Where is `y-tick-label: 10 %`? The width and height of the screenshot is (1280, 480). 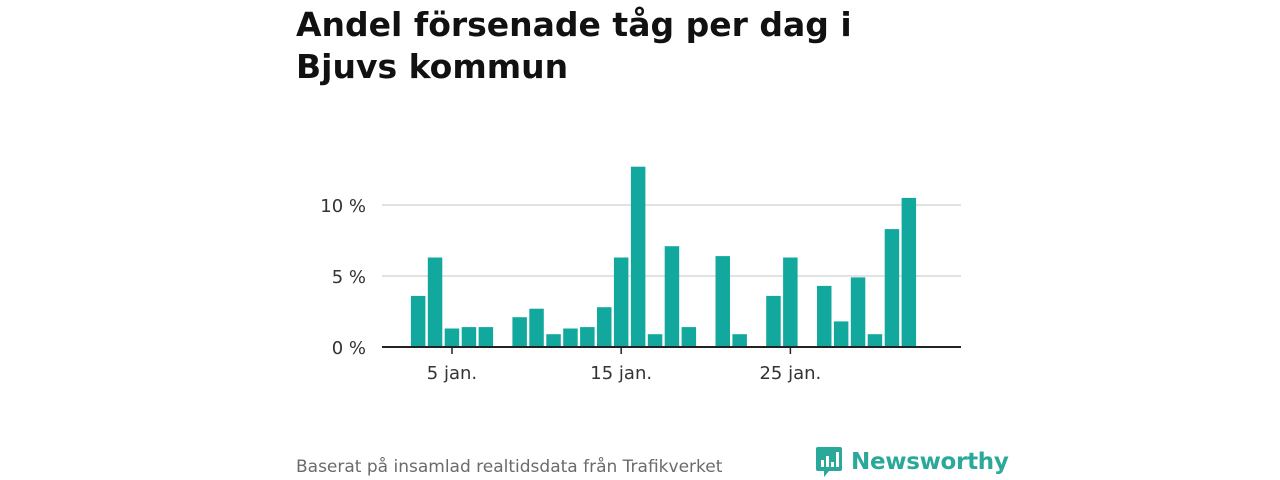
y-tick-label: 10 % is located at coordinates (343, 206).